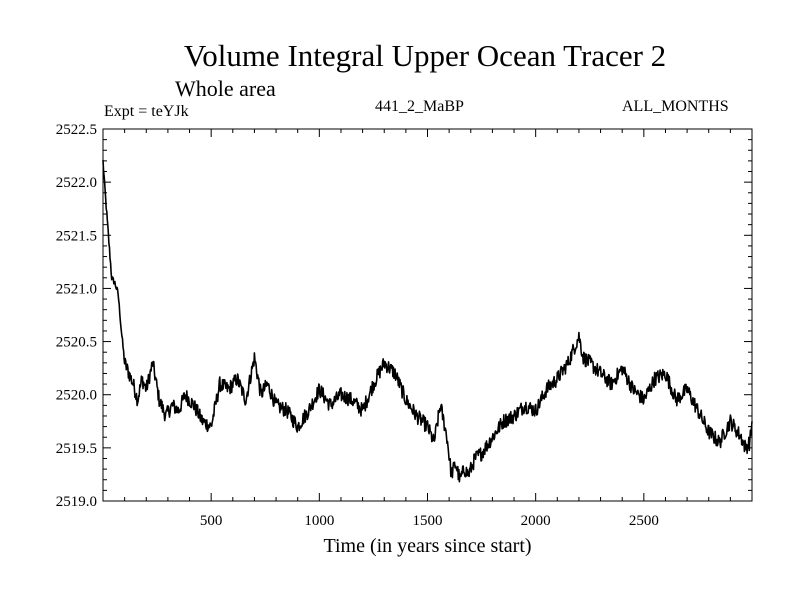  Describe the element at coordinates (427, 546) in the screenshot. I see `x-axis-label: Time (in years since start)` at that location.